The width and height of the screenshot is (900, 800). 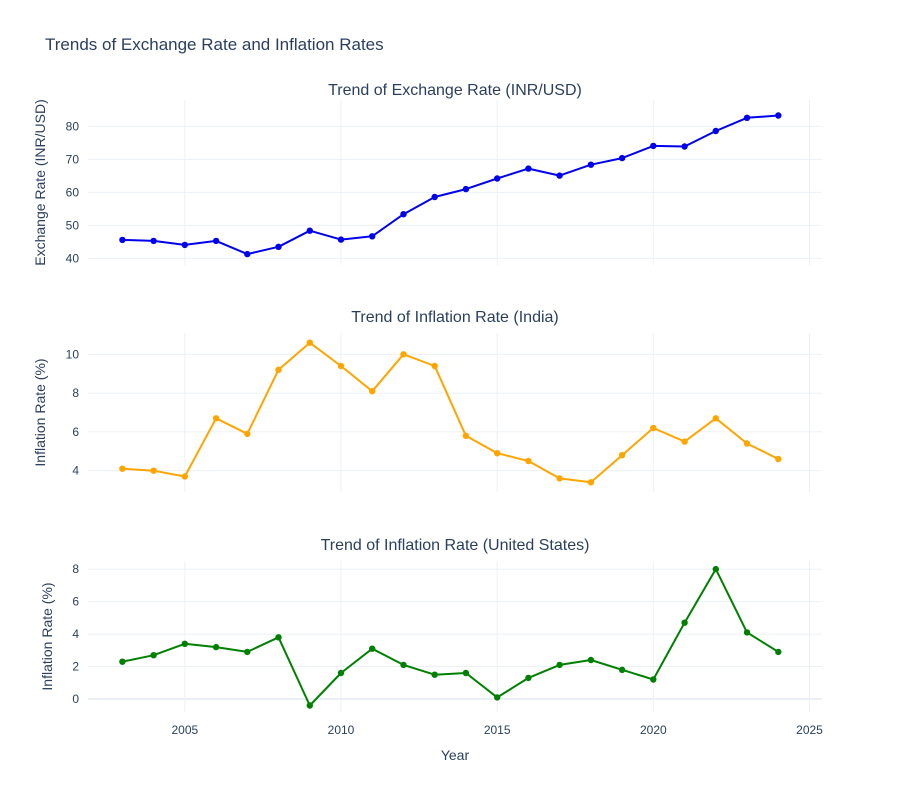 What do you see at coordinates (75, 667) in the screenshot?
I see `y-tick-label: 2` at bounding box center [75, 667].